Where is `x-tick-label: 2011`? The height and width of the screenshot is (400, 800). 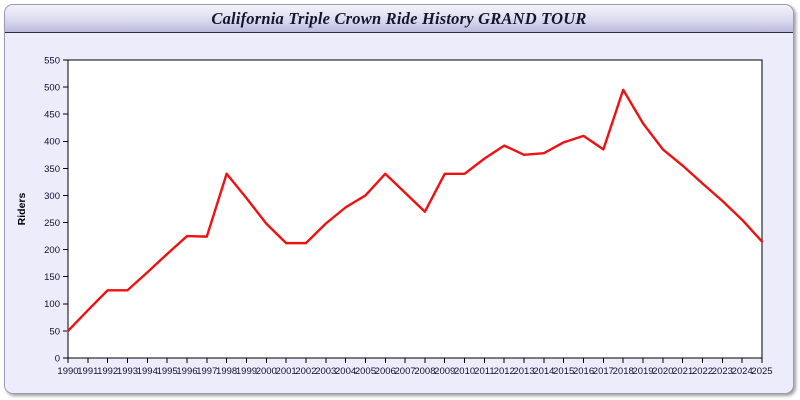 x-tick-label: 2011 is located at coordinates (484, 371).